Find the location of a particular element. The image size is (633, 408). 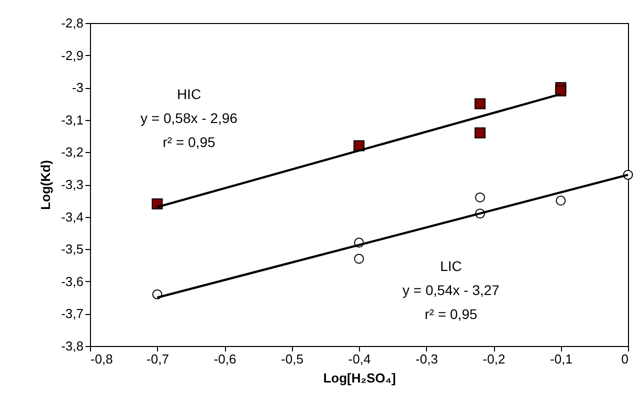

y-tick-label: -3,3 is located at coordinates (72, 184).